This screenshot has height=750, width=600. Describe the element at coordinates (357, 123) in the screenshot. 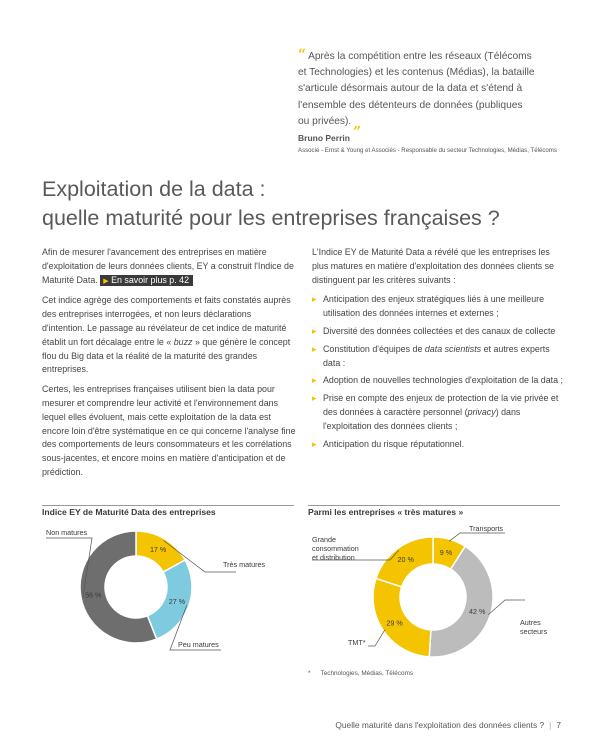

I see `close-quote-icon: „` at that location.